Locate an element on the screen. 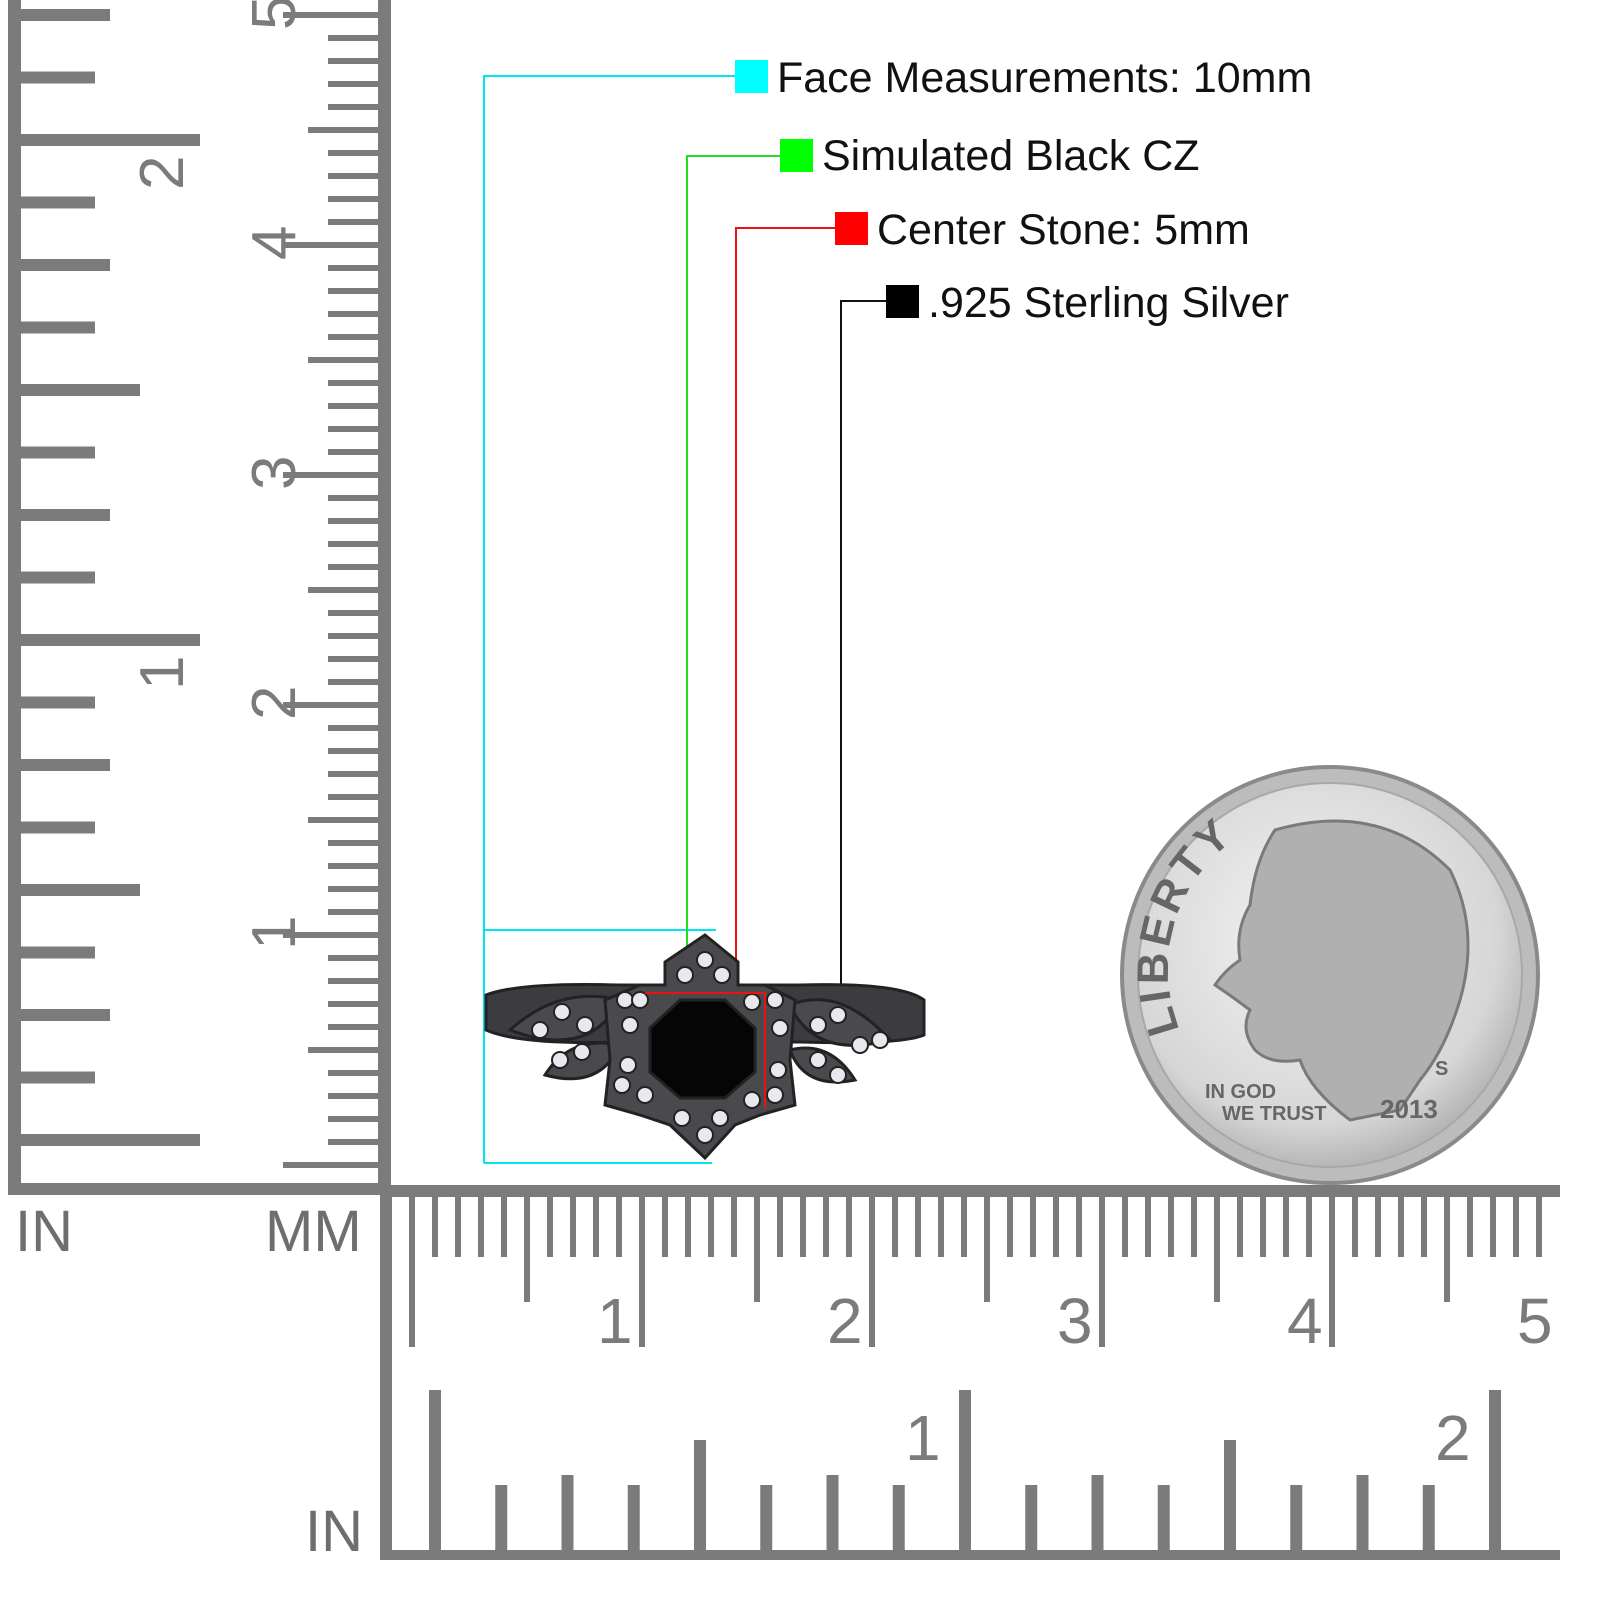 Image resolution: width=1600 pixels, height=1600 pixels. legend-simulated-black-cz: Simulated Black CZ is located at coordinates (1011, 156).